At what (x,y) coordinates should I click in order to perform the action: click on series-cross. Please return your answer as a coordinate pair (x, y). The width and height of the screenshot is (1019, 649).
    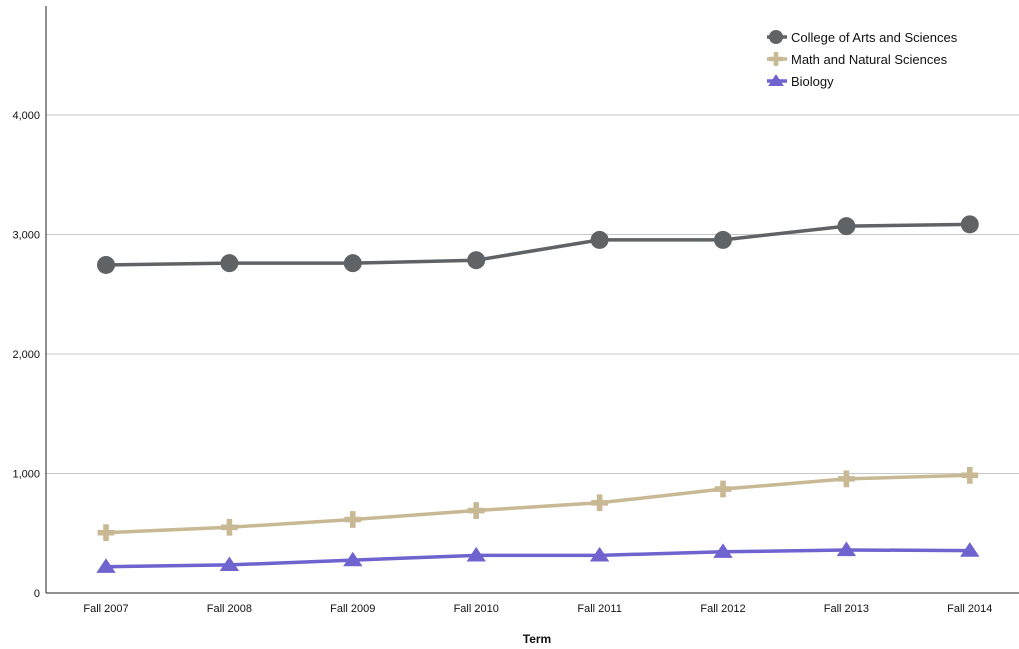
    Looking at the image, I should click on (538, 504).